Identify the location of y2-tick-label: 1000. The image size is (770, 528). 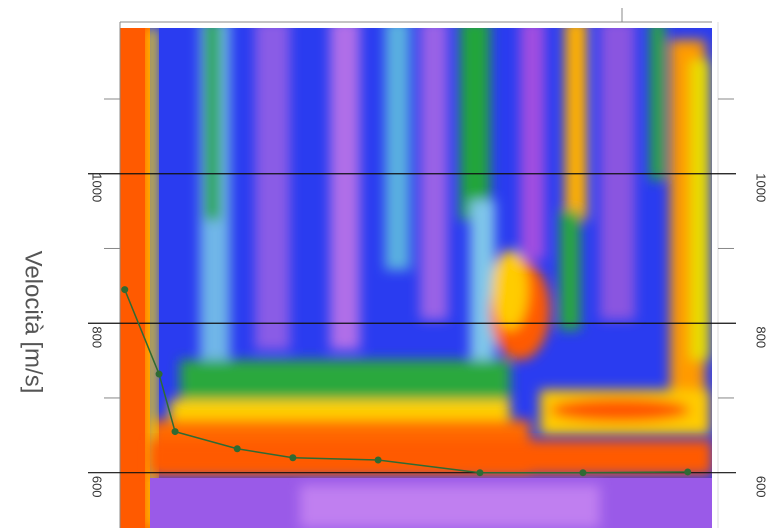
(761, 187).